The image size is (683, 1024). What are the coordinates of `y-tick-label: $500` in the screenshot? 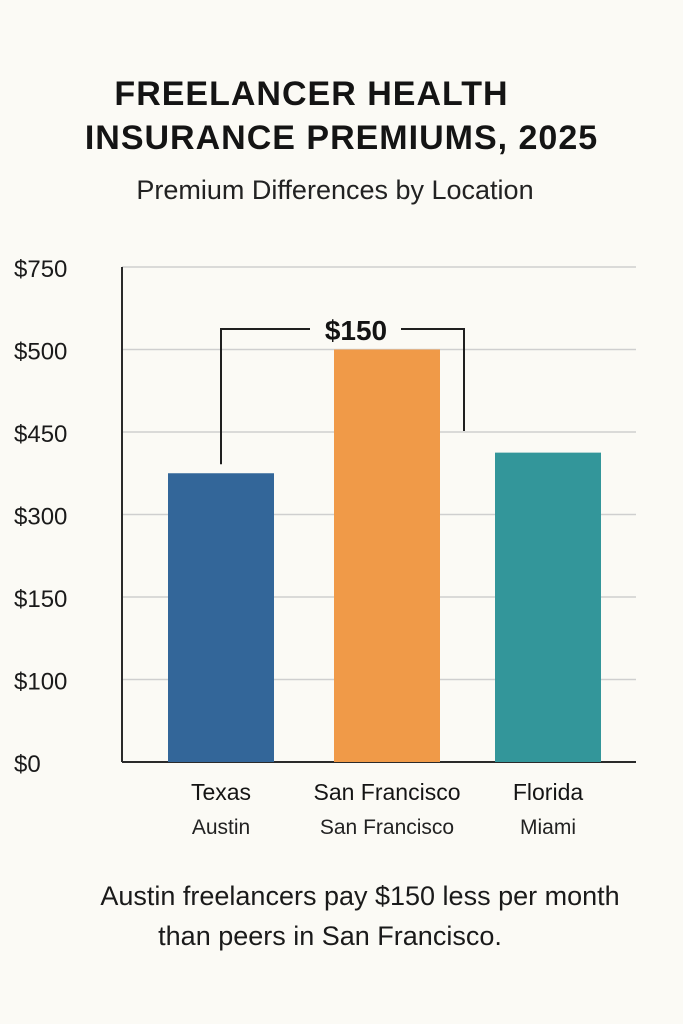 It's located at (40, 352).